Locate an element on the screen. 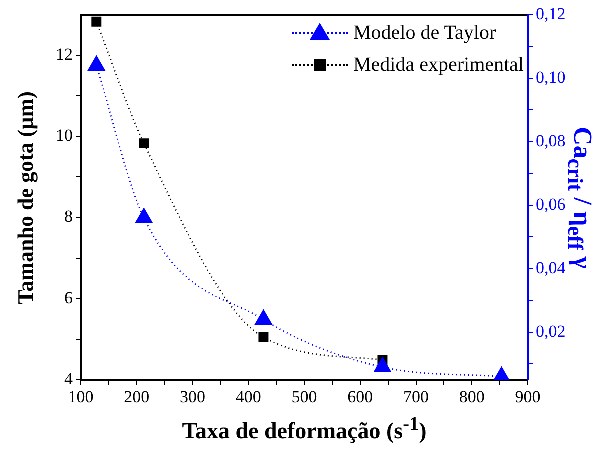  y2-tick-label: 0,04 is located at coordinates (551, 268).